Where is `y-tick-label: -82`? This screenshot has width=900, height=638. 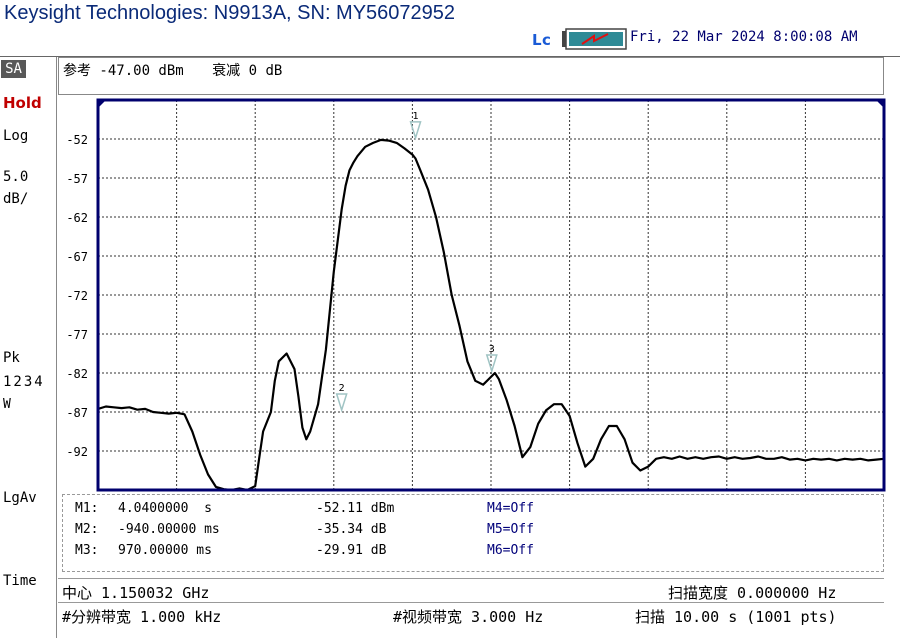 y-tick-label: -82 is located at coordinates (77, 374).